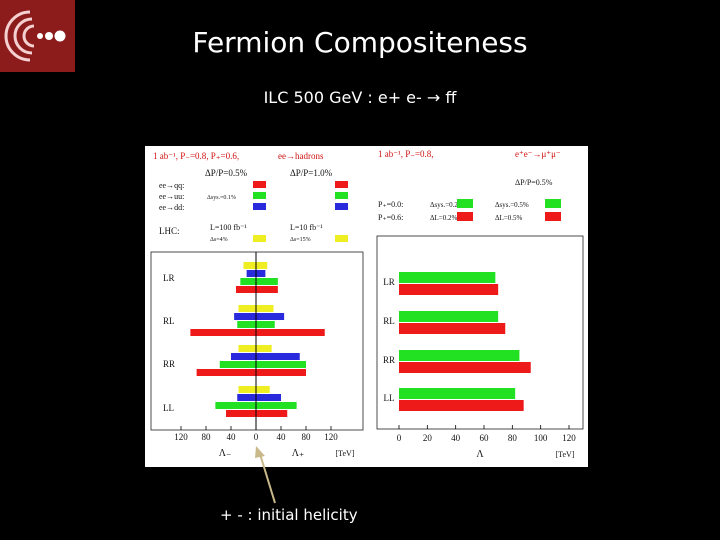  Describe the element at coordinates (289, 515) in the screenshot. I see `helicity-caption: + - : initial helicity` at that location.